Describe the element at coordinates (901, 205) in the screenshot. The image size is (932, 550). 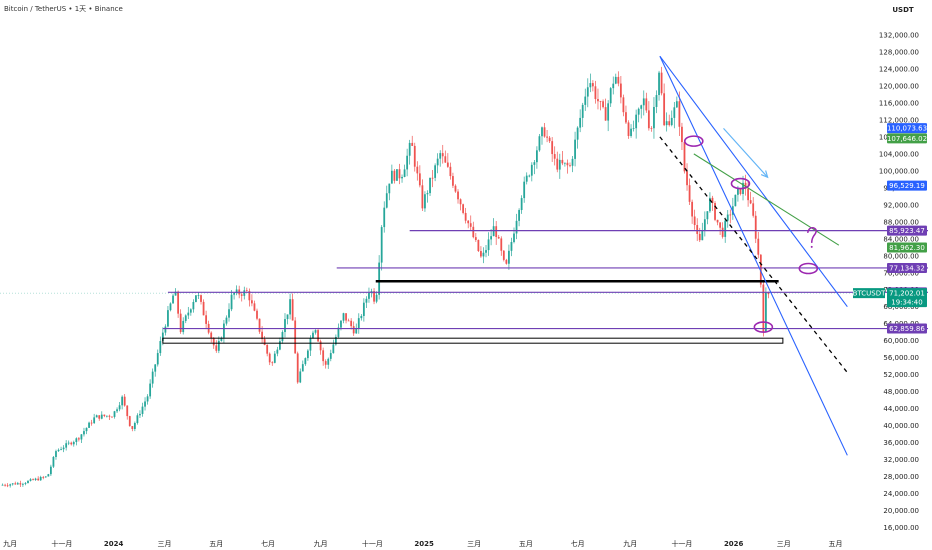
I see `price-tick-label: 92,000.00` at that location.